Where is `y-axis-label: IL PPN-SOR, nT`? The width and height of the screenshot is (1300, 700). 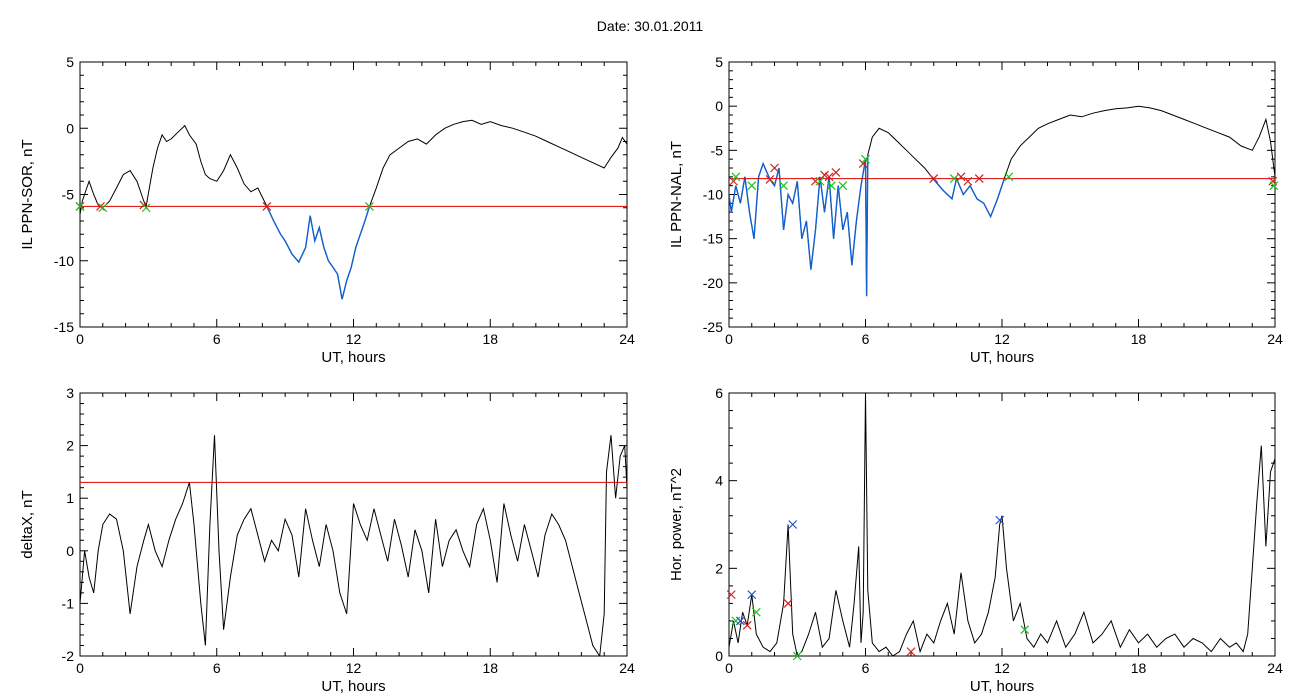
y-axis-label: IL PPN-SOR, nT is located at coordinates (27, 194).